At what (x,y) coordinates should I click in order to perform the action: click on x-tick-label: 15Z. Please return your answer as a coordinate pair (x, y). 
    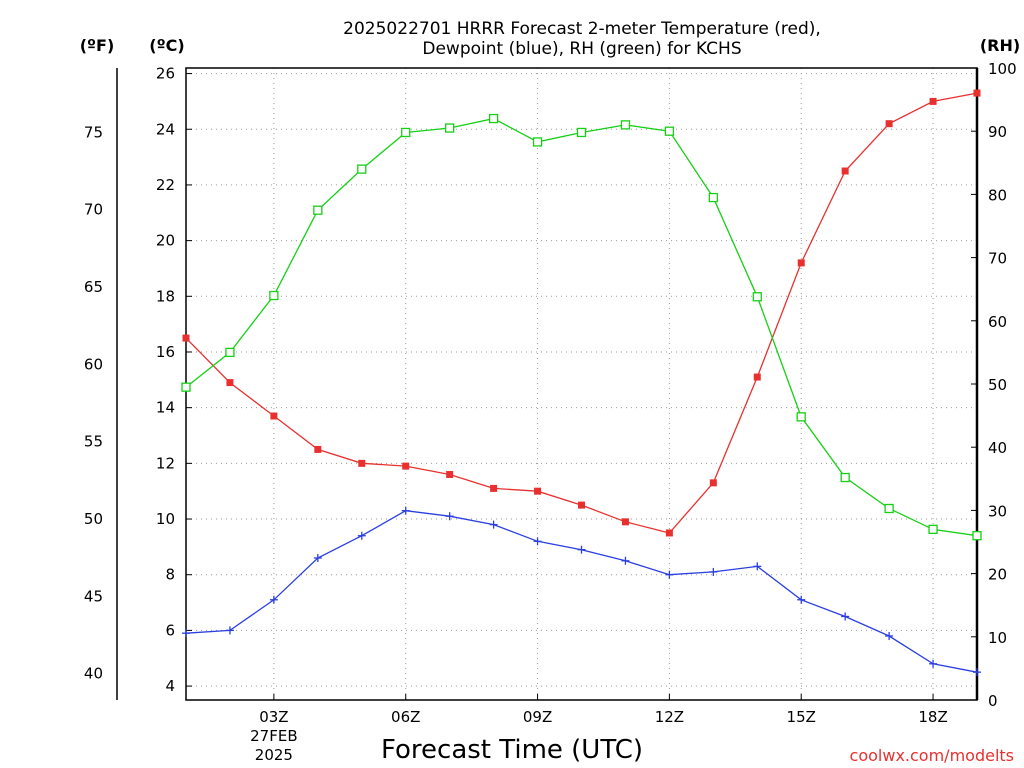
    Looking at the image, I should click on (801, 717).